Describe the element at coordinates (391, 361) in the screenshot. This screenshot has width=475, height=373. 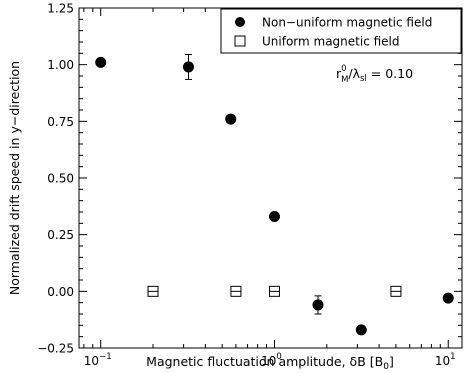
I see `x-axis-label-close: ]` at that location.